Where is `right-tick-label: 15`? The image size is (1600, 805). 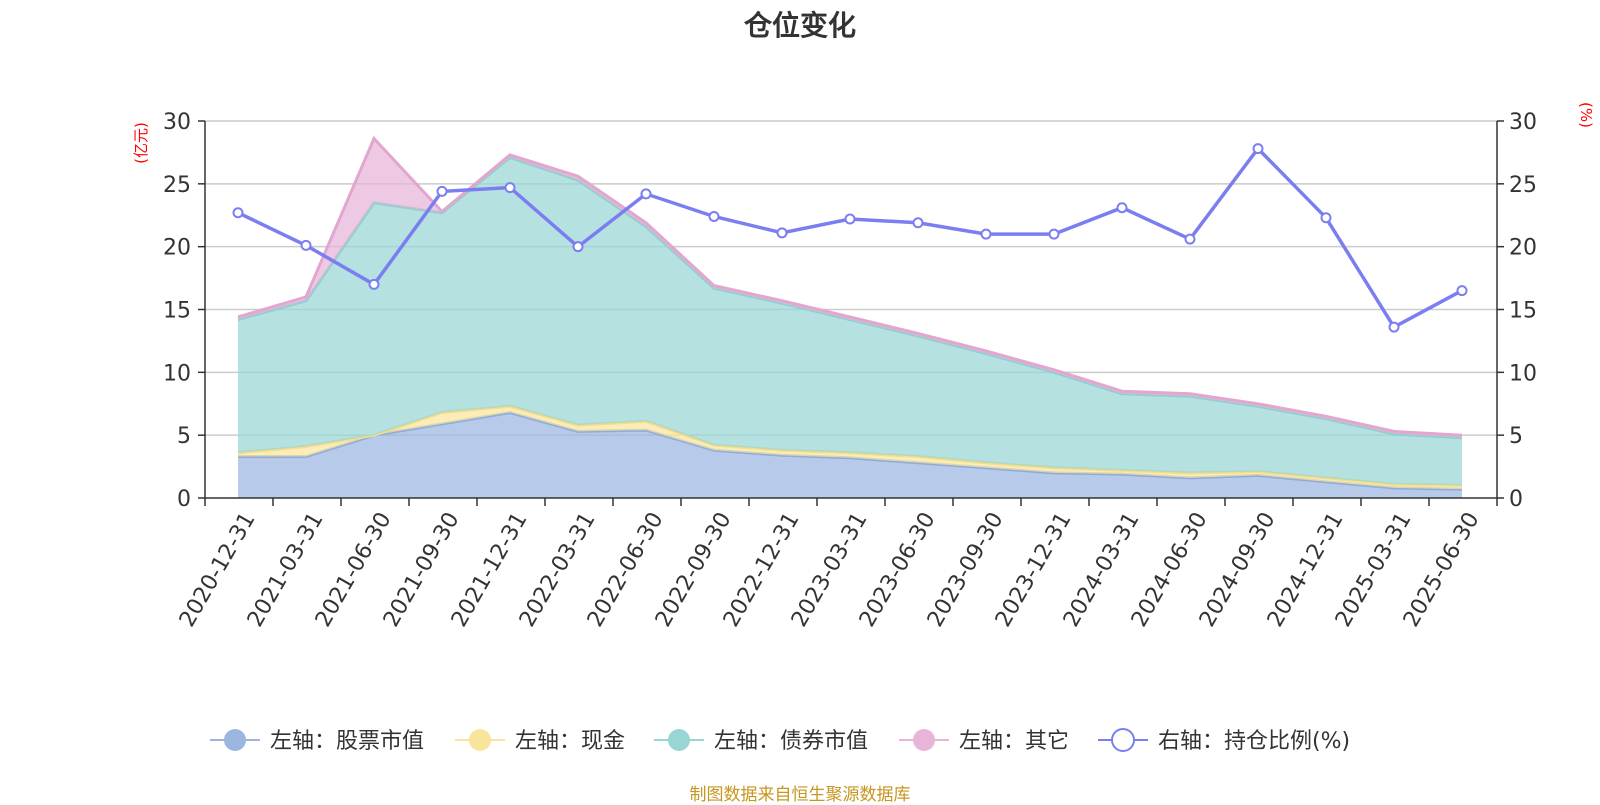 right-tick-label: 15 is located at coordinates (1523, 311).